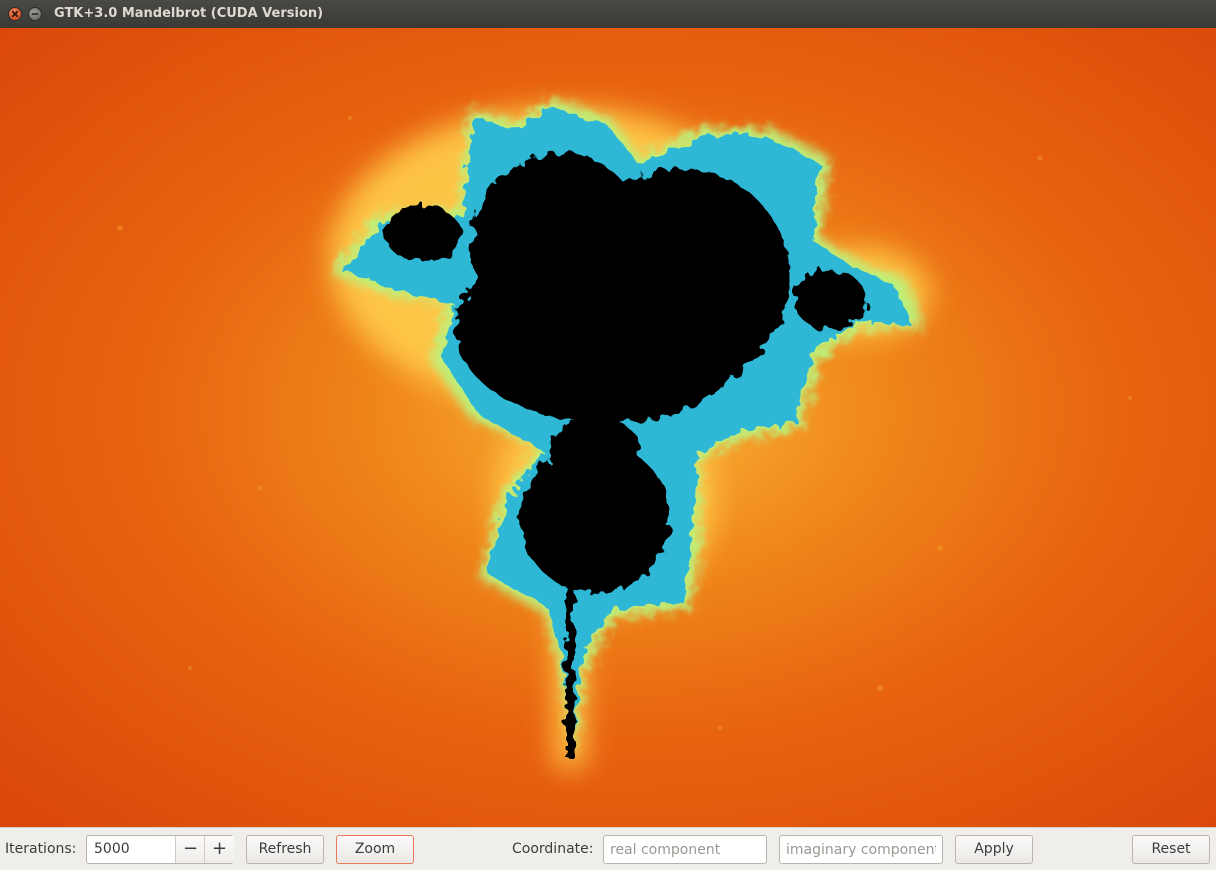 This screenshot has width=1216, height=870. I want to click on apply-button: Apply, so click(994, 849).